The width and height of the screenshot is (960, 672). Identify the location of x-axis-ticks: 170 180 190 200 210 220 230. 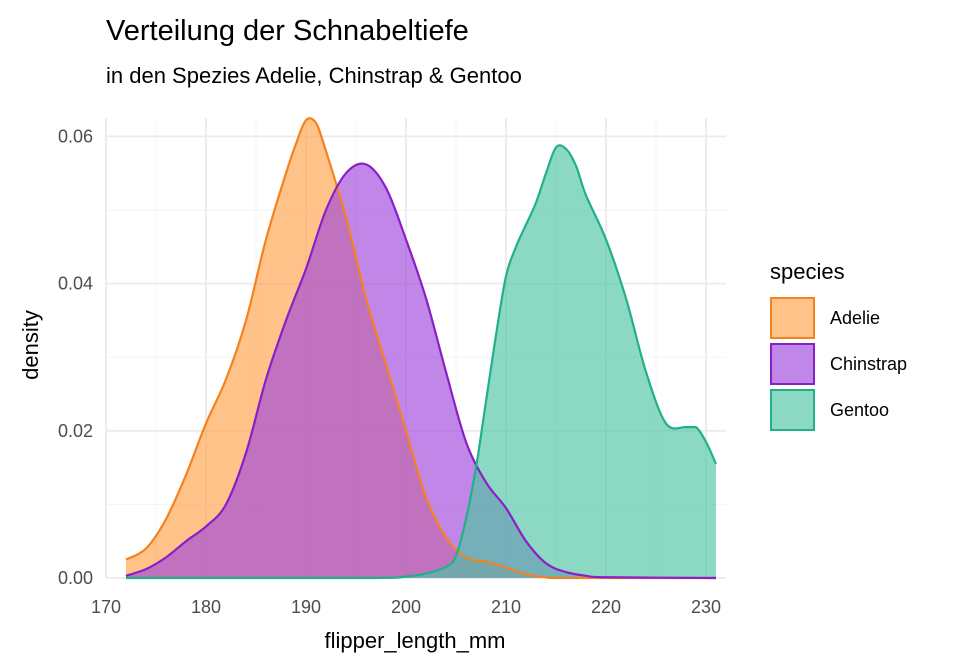
(406, 607).